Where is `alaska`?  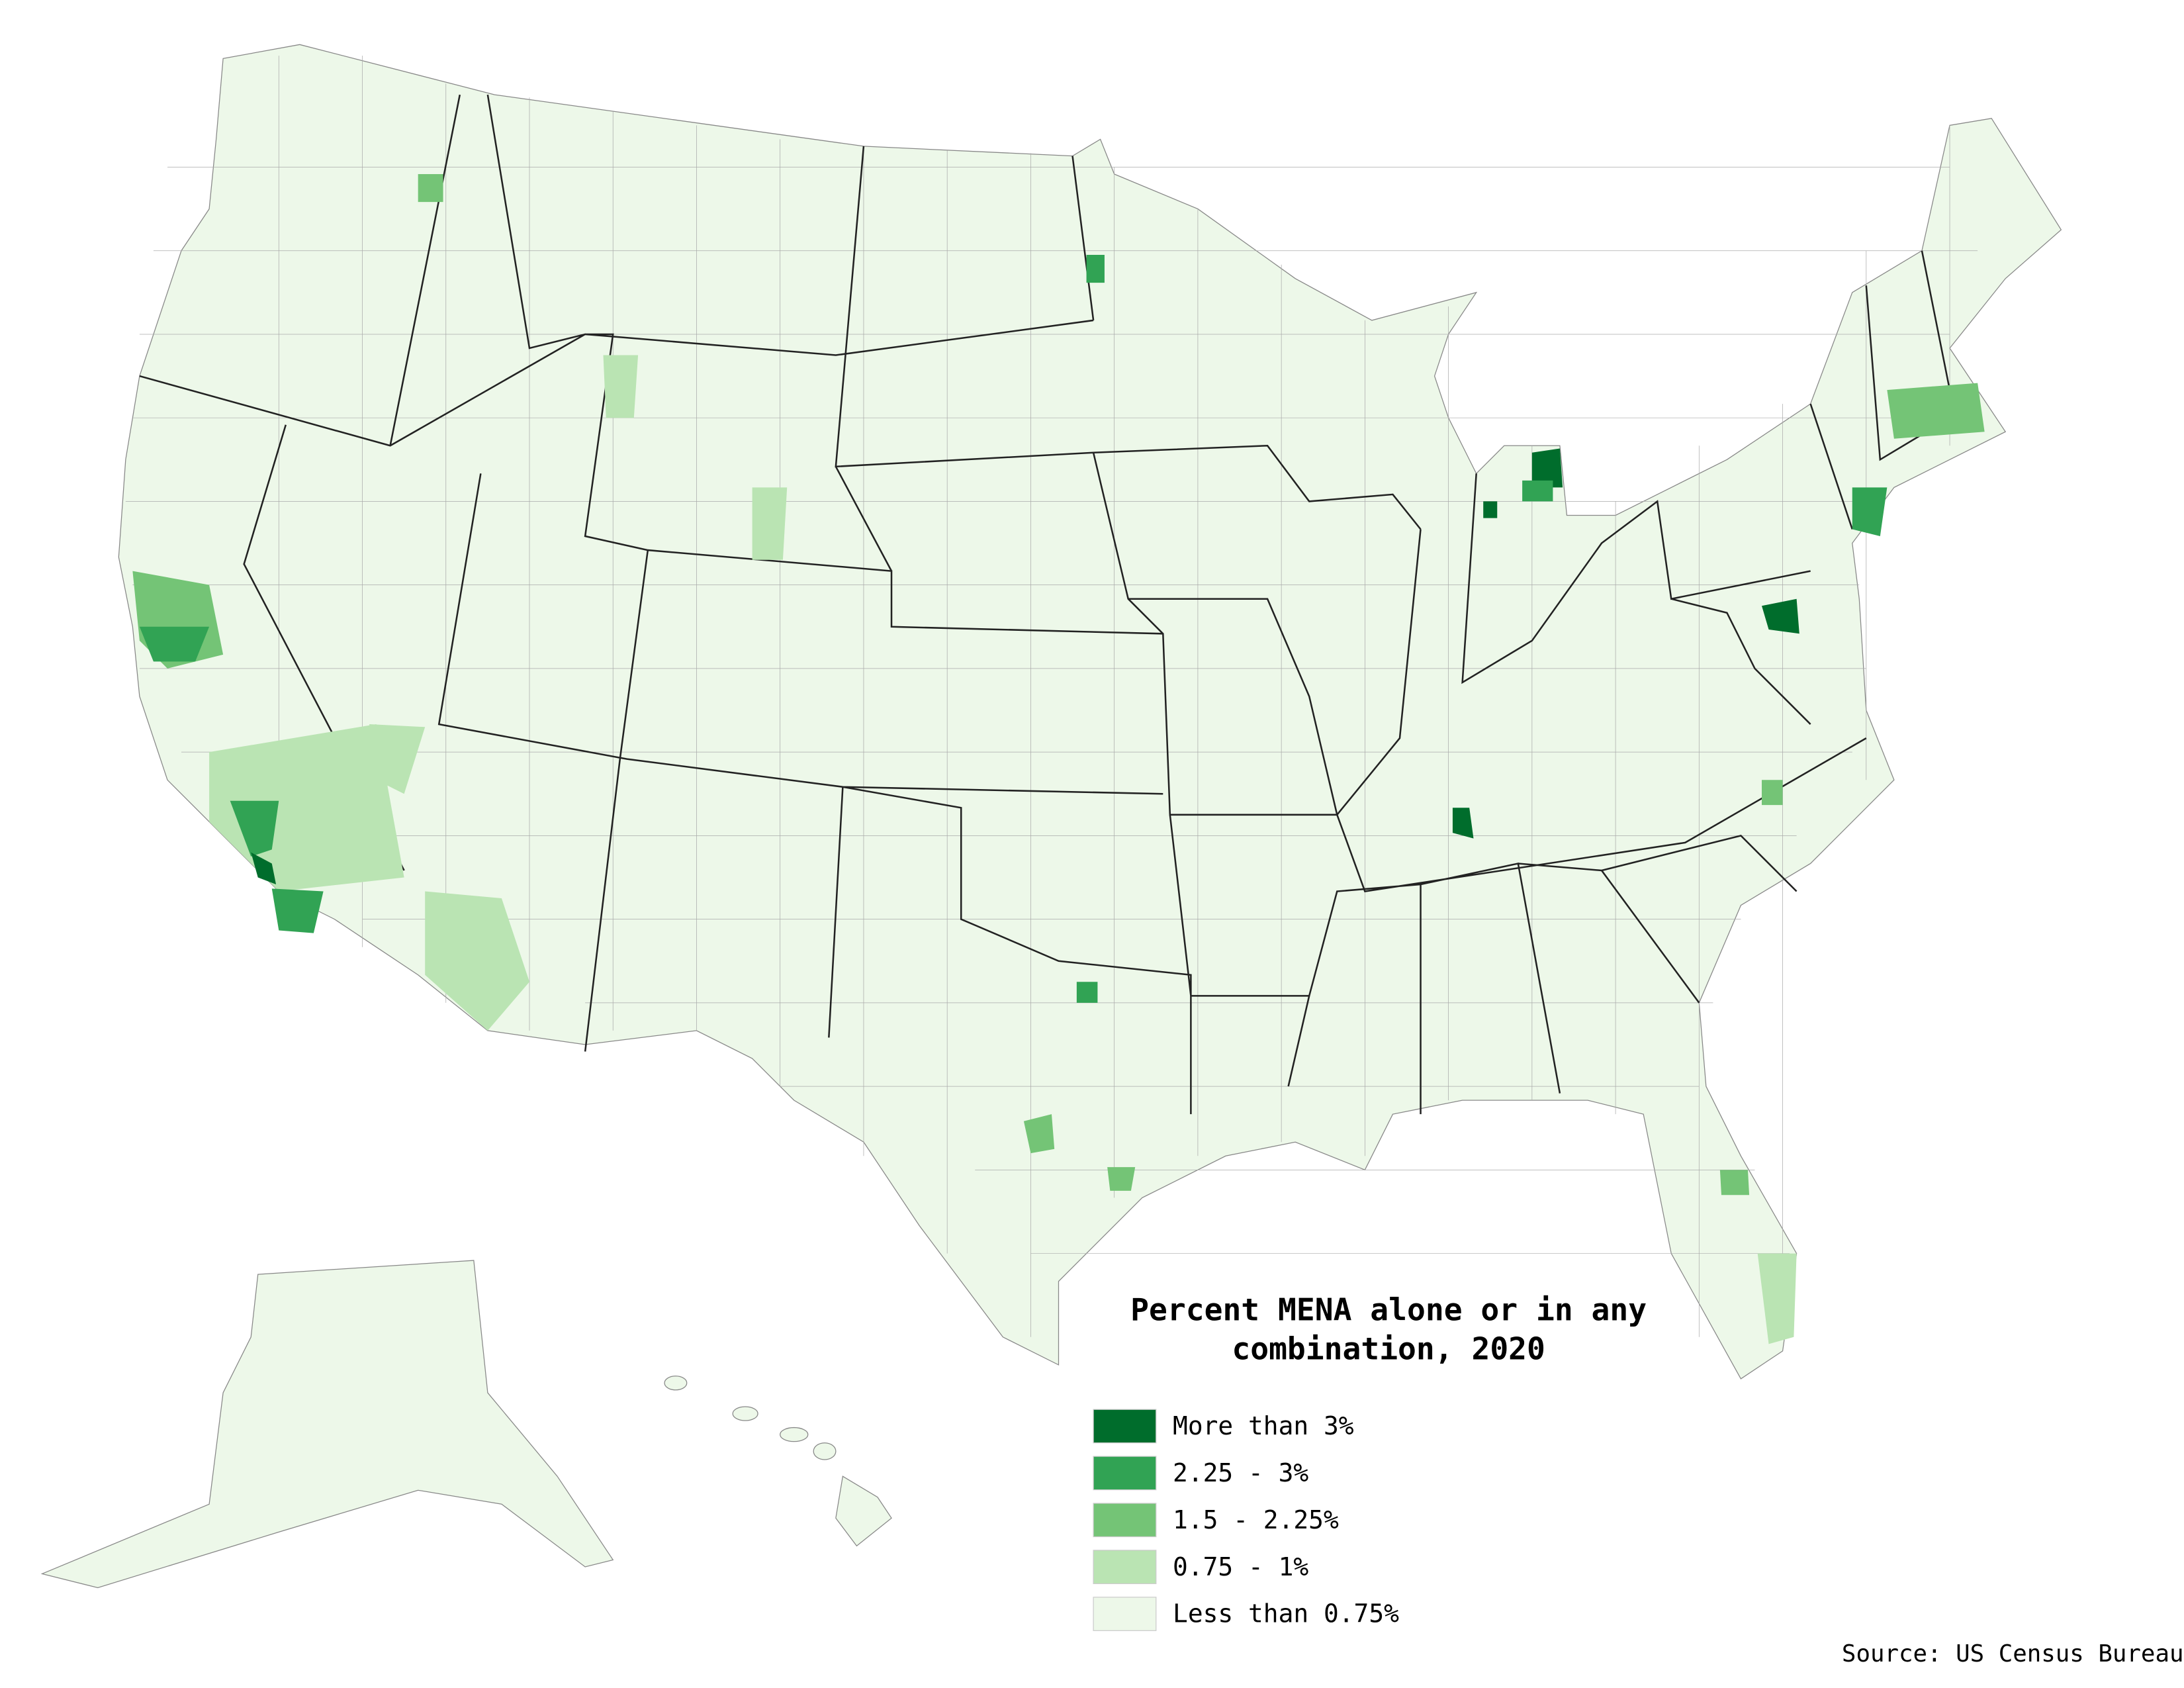
alaska is located at coordinates (327, 1424).